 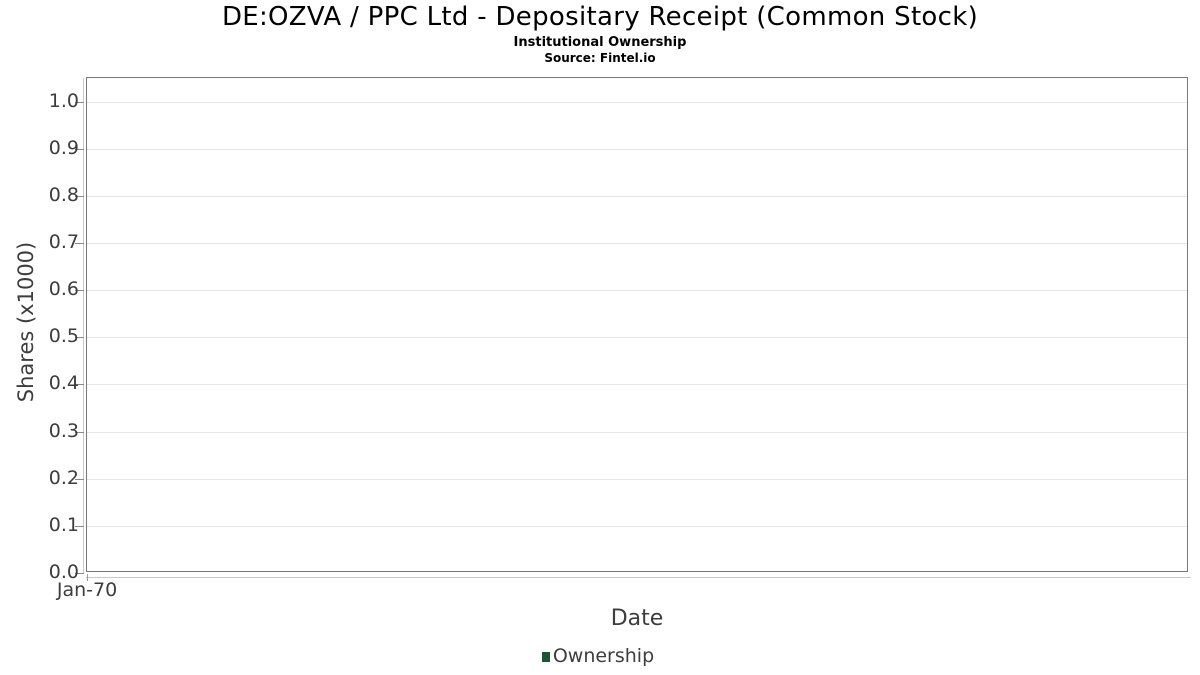 What do you see at coordinates (63, 478) in the screenshot?
I see `y-tick-label: 0.2` at bounding box center [63, 478].